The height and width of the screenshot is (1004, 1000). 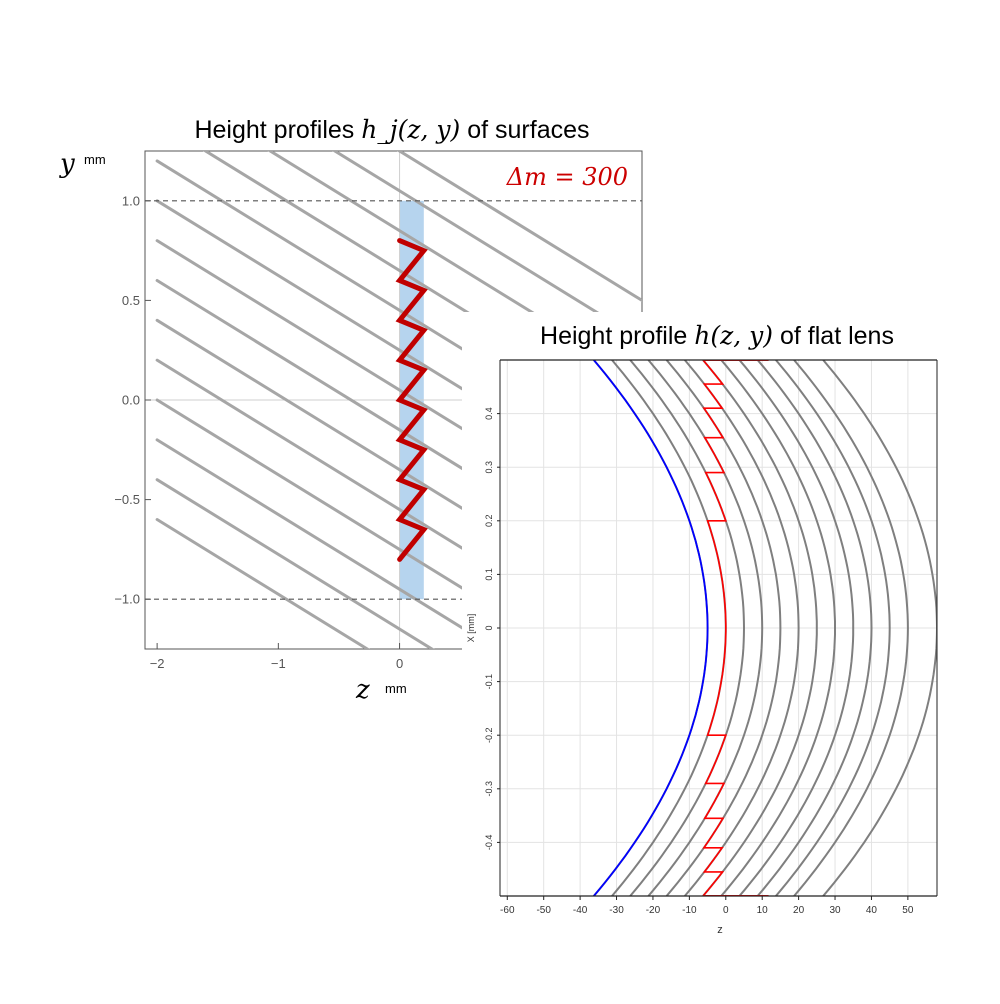 I want to click on chart-b-y-tick-label: 0.4, so click(x=489, y=413).